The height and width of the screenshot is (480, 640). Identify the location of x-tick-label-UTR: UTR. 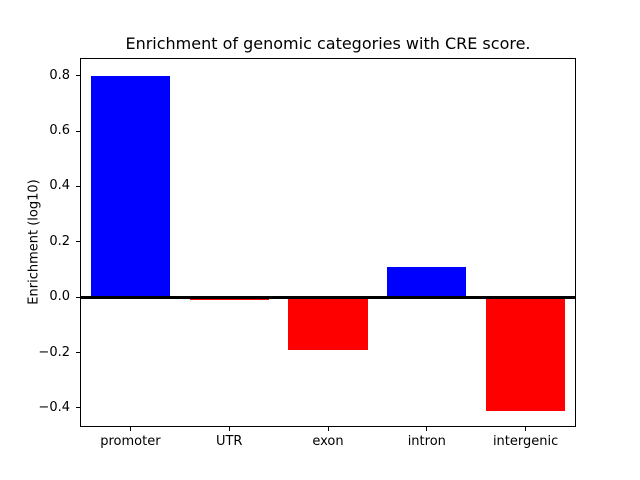
(229, 441).